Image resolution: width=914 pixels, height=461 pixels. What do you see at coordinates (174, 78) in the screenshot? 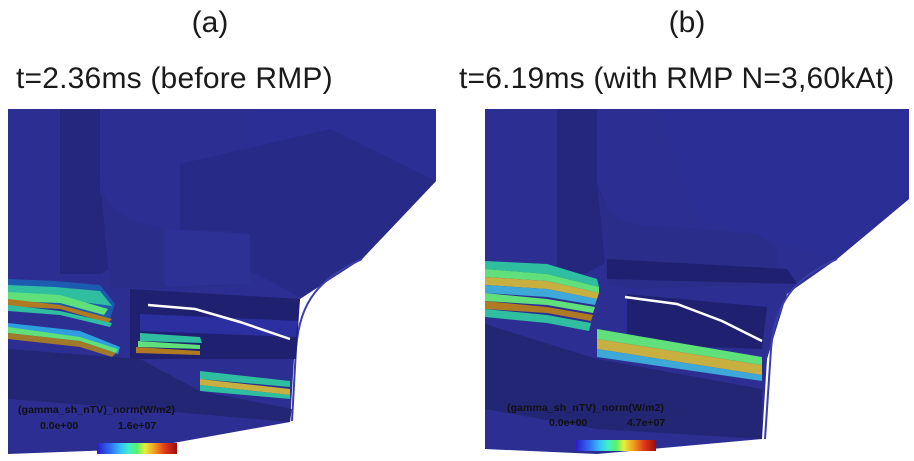
I see `time-label: t=2.36ms (before RMP)` at bounding box center [174, 78].